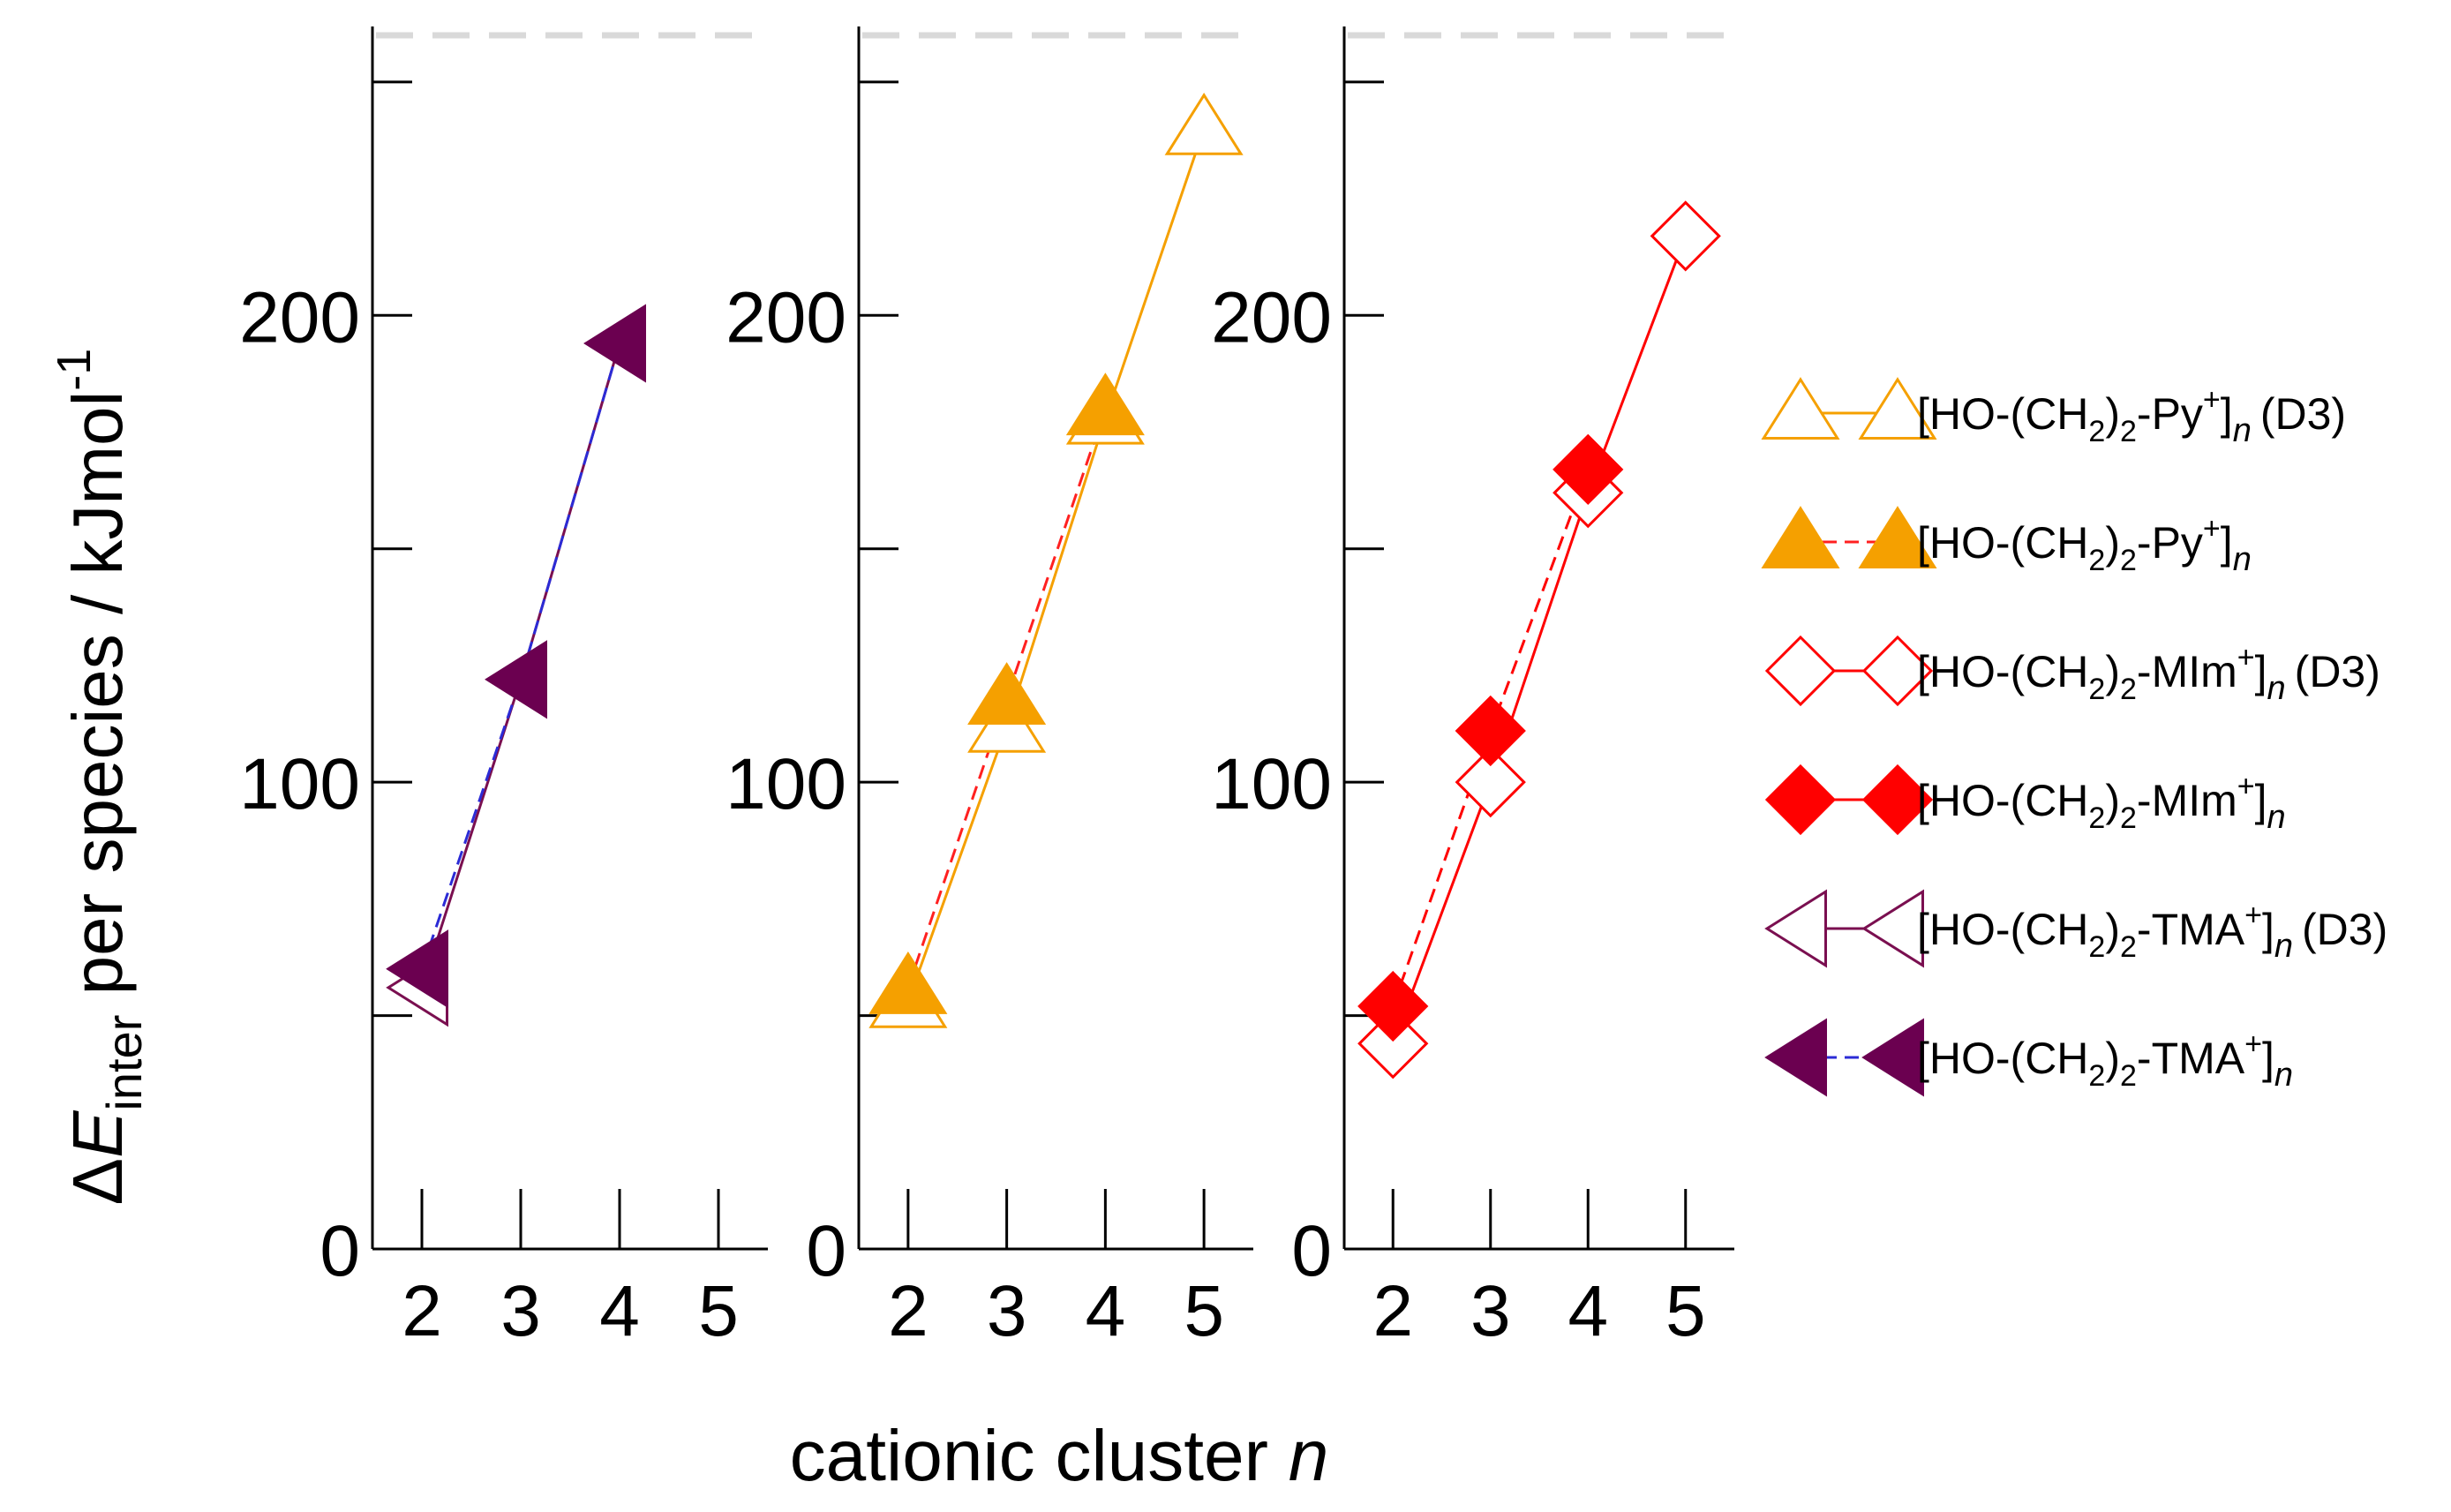  Describe the element at coordinates (98, 703) in the screenshot. I see `y-axis-label-rest: per species / kJmol` at that location.